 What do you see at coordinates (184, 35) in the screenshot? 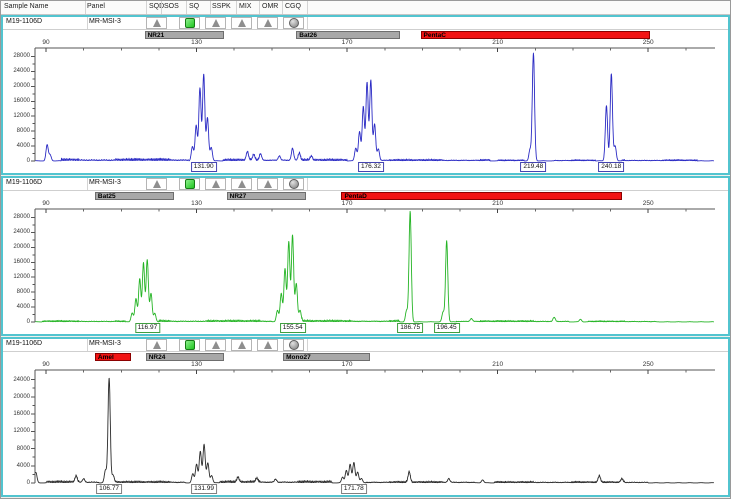
I see `marker-range-bar: NR21` at bounding box center [184, 35].